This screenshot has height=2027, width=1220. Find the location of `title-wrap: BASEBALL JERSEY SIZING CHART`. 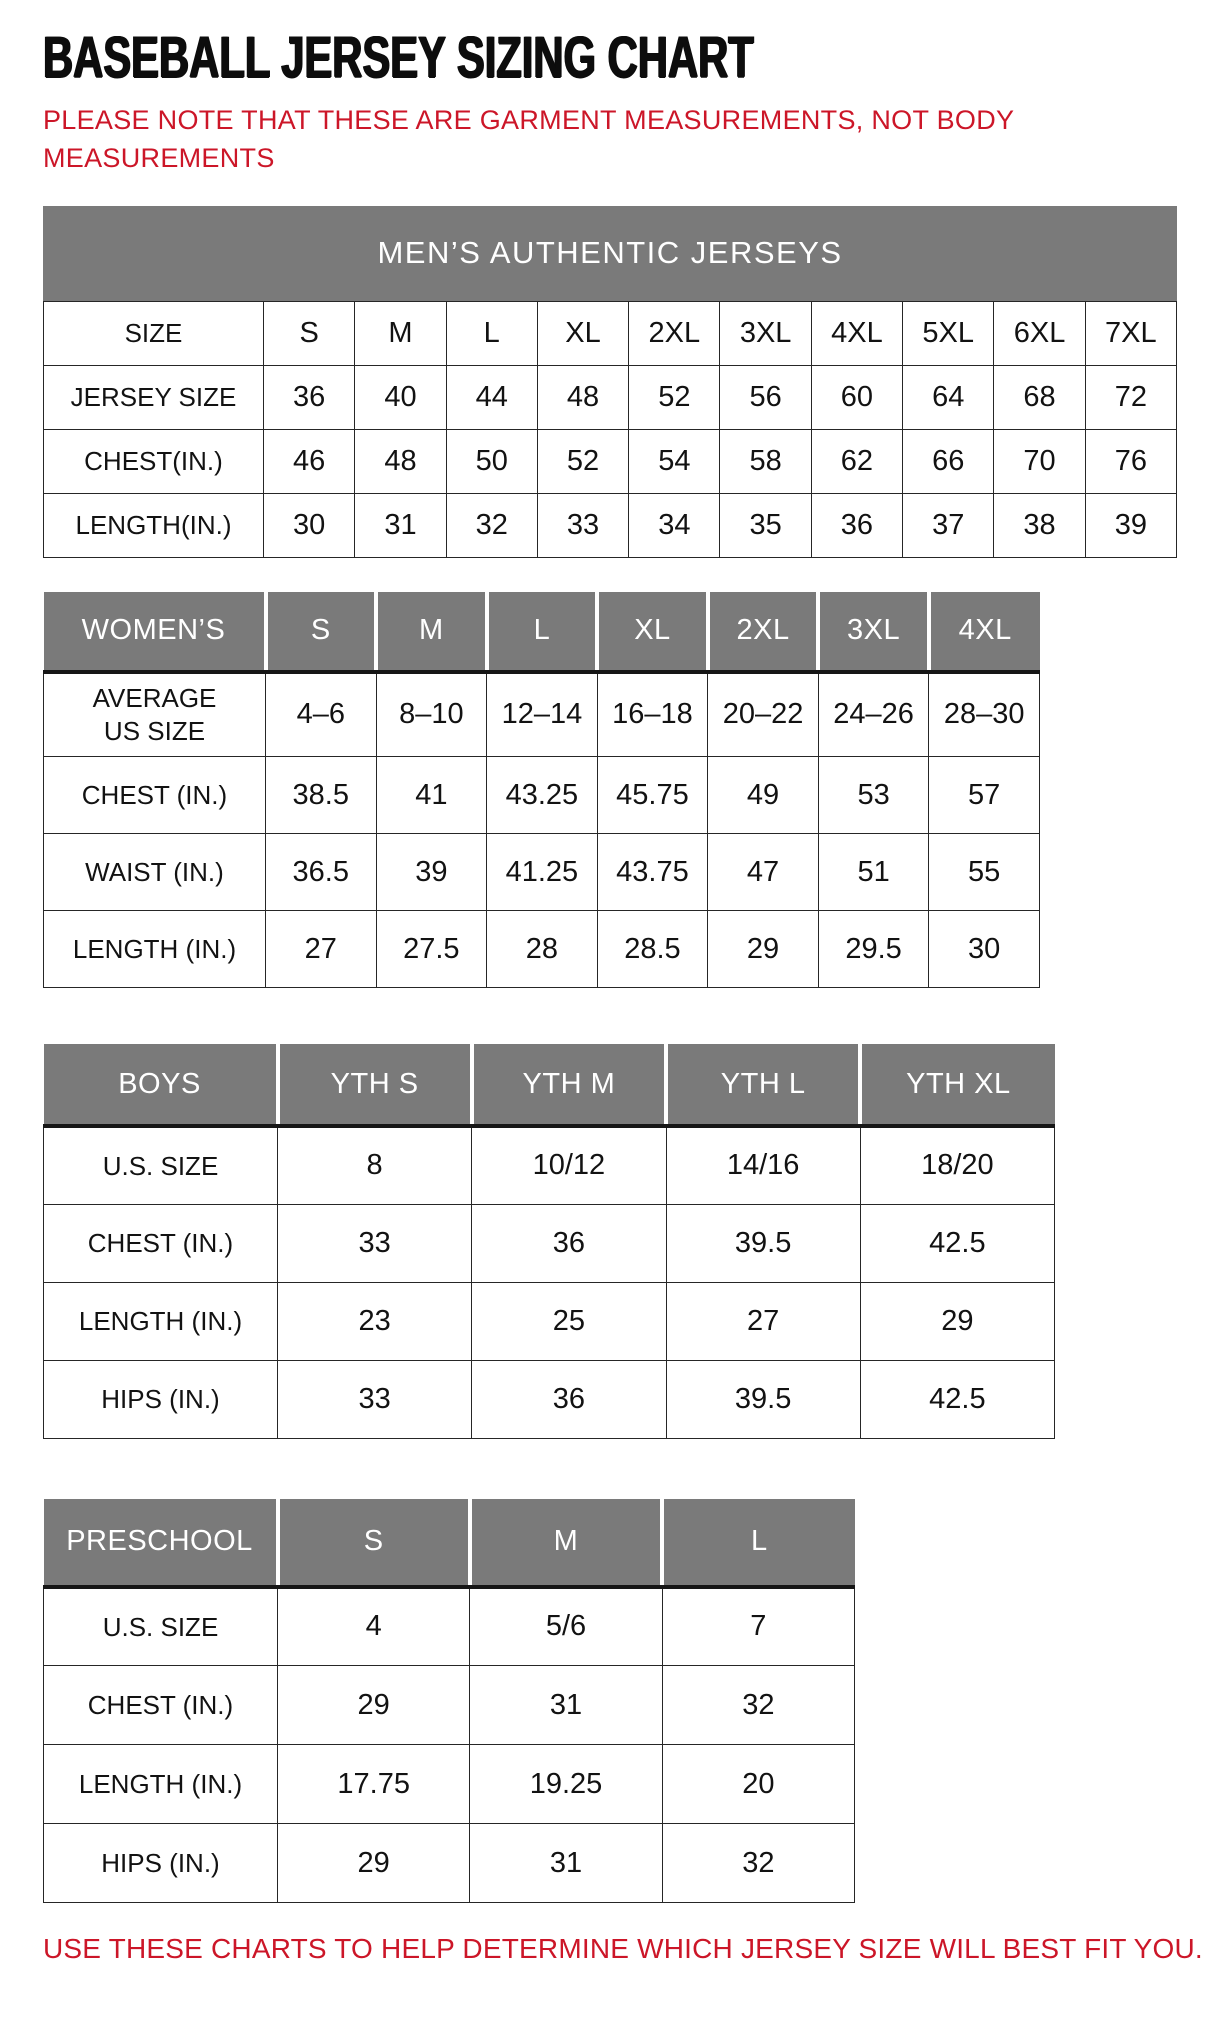

title-wrap: BASEBALL JERSEY SIZING CHART is located at coordinates (610, 57).